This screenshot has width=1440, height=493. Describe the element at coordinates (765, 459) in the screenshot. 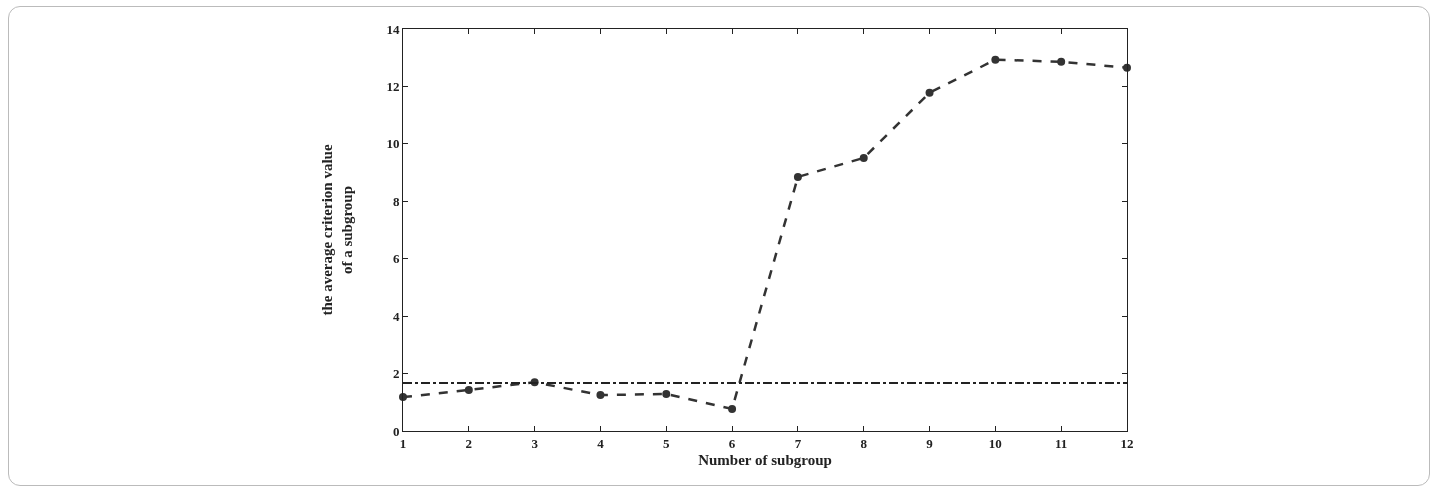

I see `x-axis-title: Number of subgroup` at that location.